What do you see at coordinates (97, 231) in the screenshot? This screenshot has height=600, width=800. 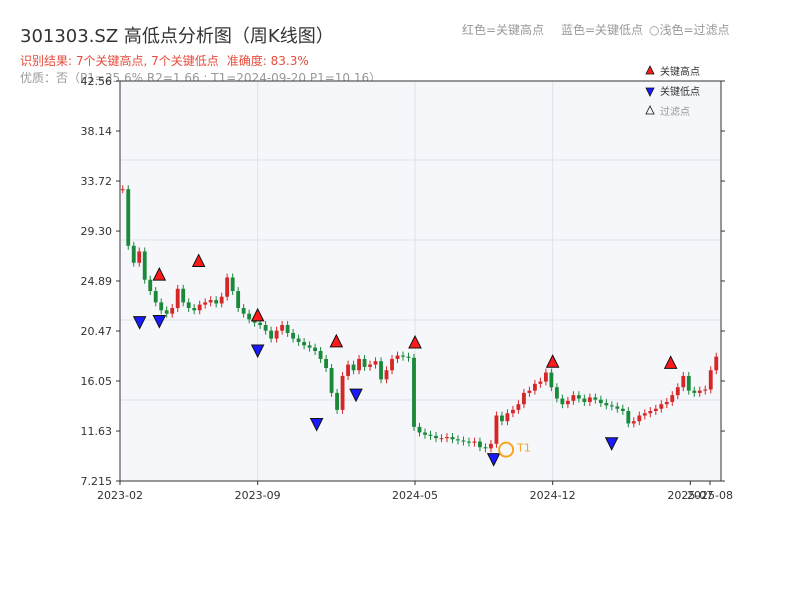 I see `y-tick-label: 29.30` at bounding box center [97, 231].